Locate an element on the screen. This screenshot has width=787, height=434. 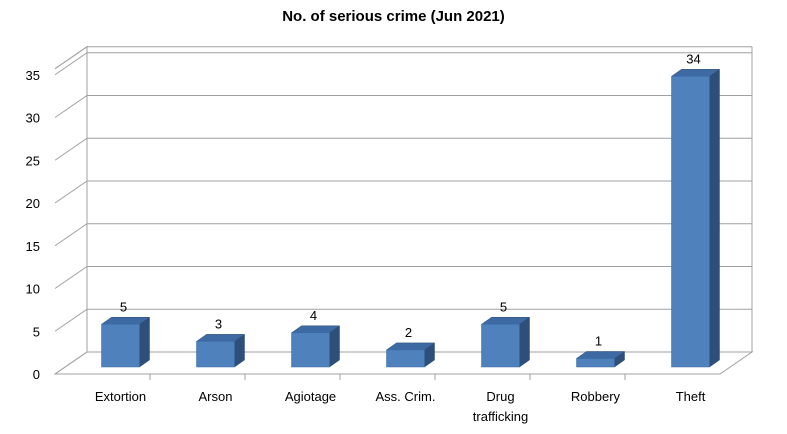
y-tick-label: 5 is located at coordinates (36, 331).